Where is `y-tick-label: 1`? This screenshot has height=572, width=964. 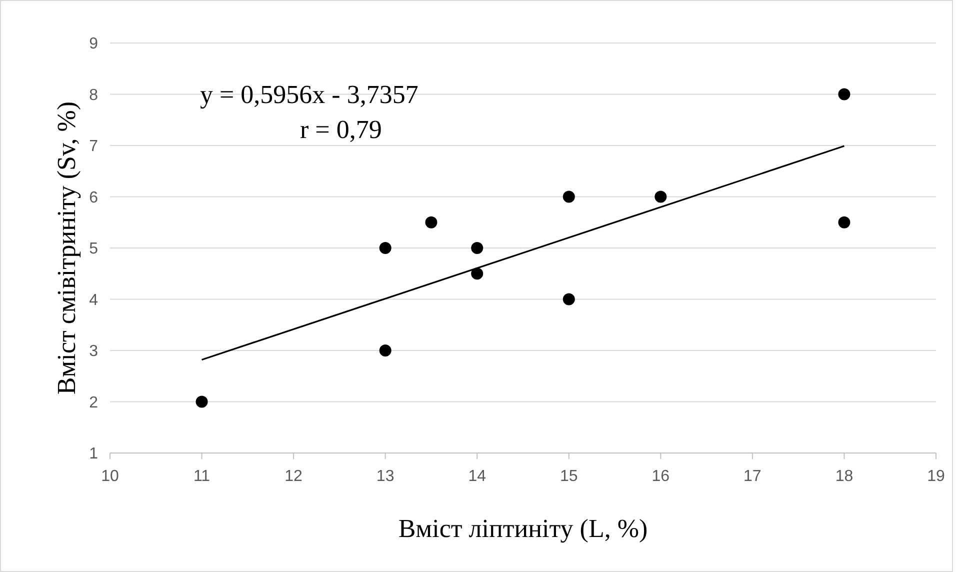
y-tick-label: 1 is located at coordinates (93, 454).